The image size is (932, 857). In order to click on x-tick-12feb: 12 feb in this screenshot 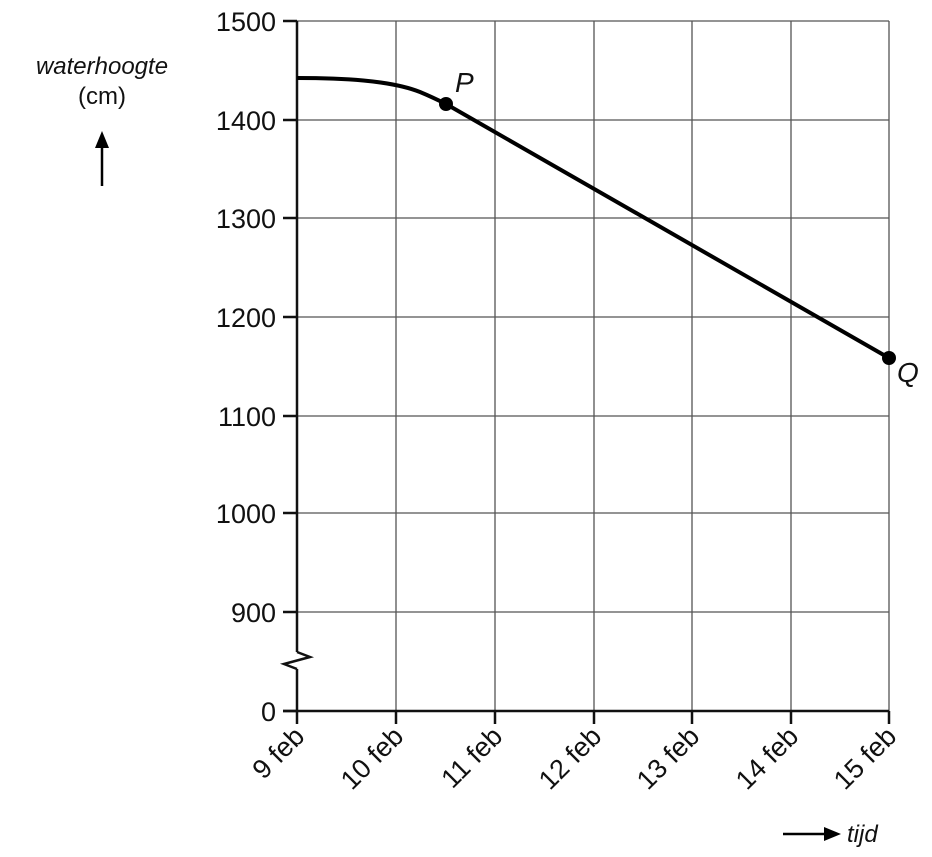, I will do `click(570, 758)`.